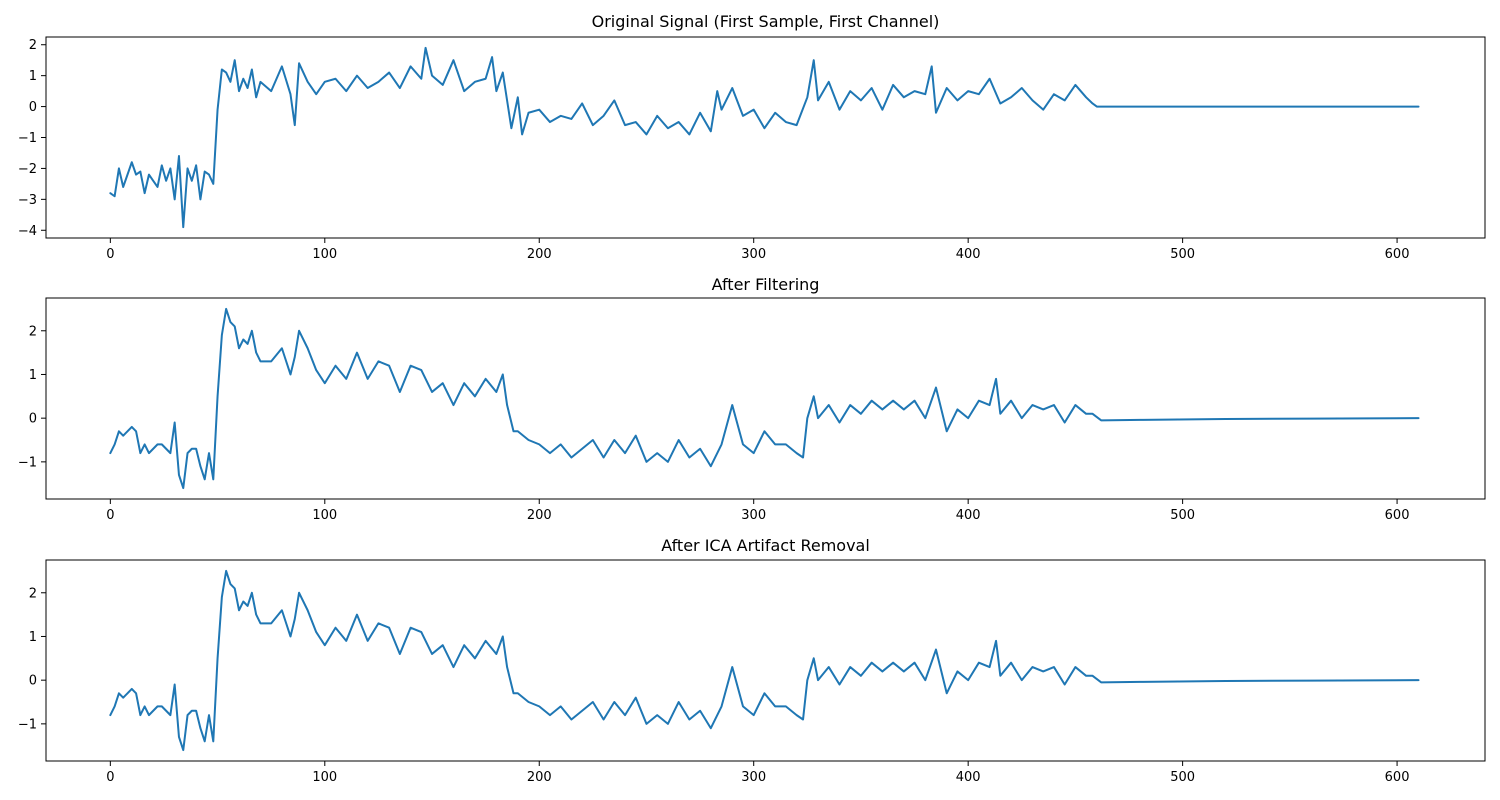 The width and height of the screenshot is (1500, 800). I want to click on panel-title: After Filtering, so click(766, 284).